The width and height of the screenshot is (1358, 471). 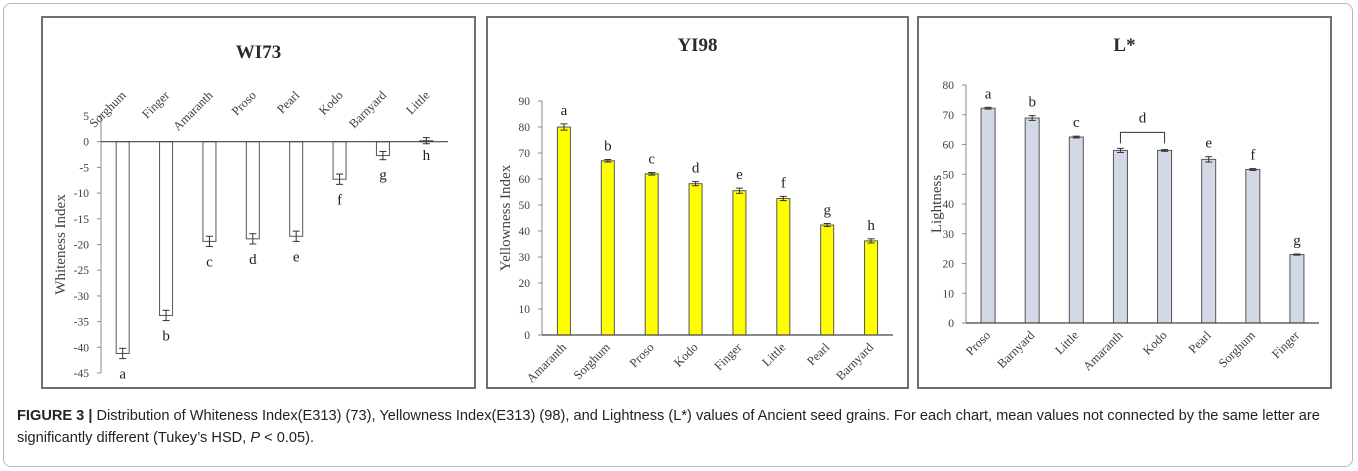 What do you see at coordinates (525, 154) in the screenshot?
I see `chart2-y-tick-label: 70` at bounding box center [525, 154].